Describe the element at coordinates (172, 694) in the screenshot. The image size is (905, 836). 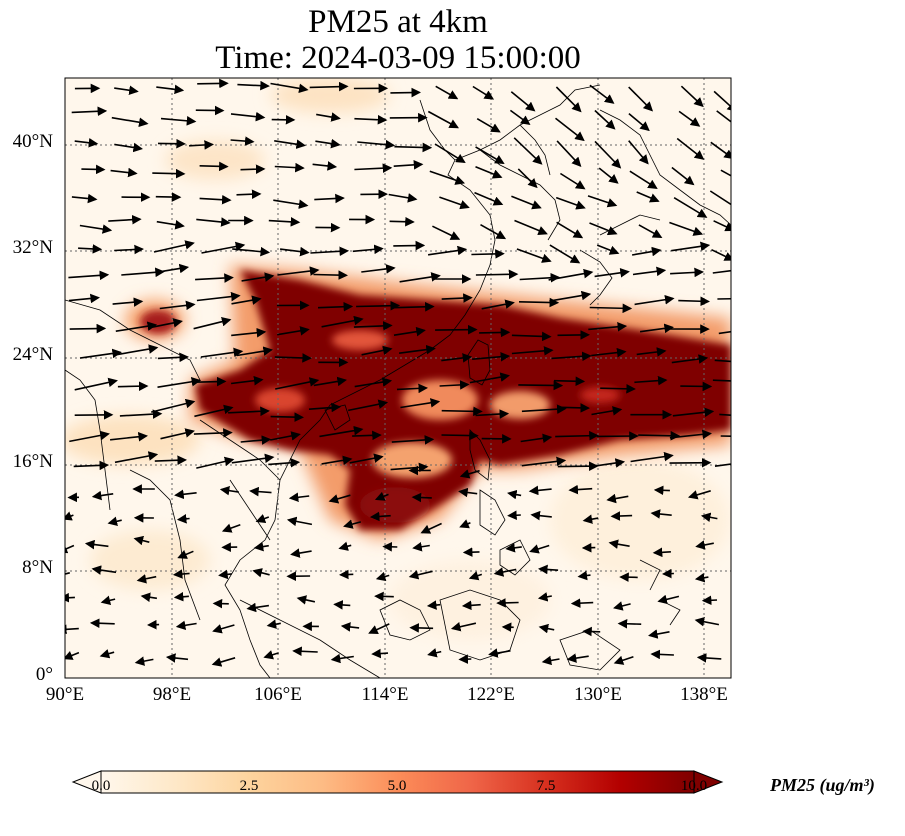
I see `lon-tick-label: 98°E` at that location.